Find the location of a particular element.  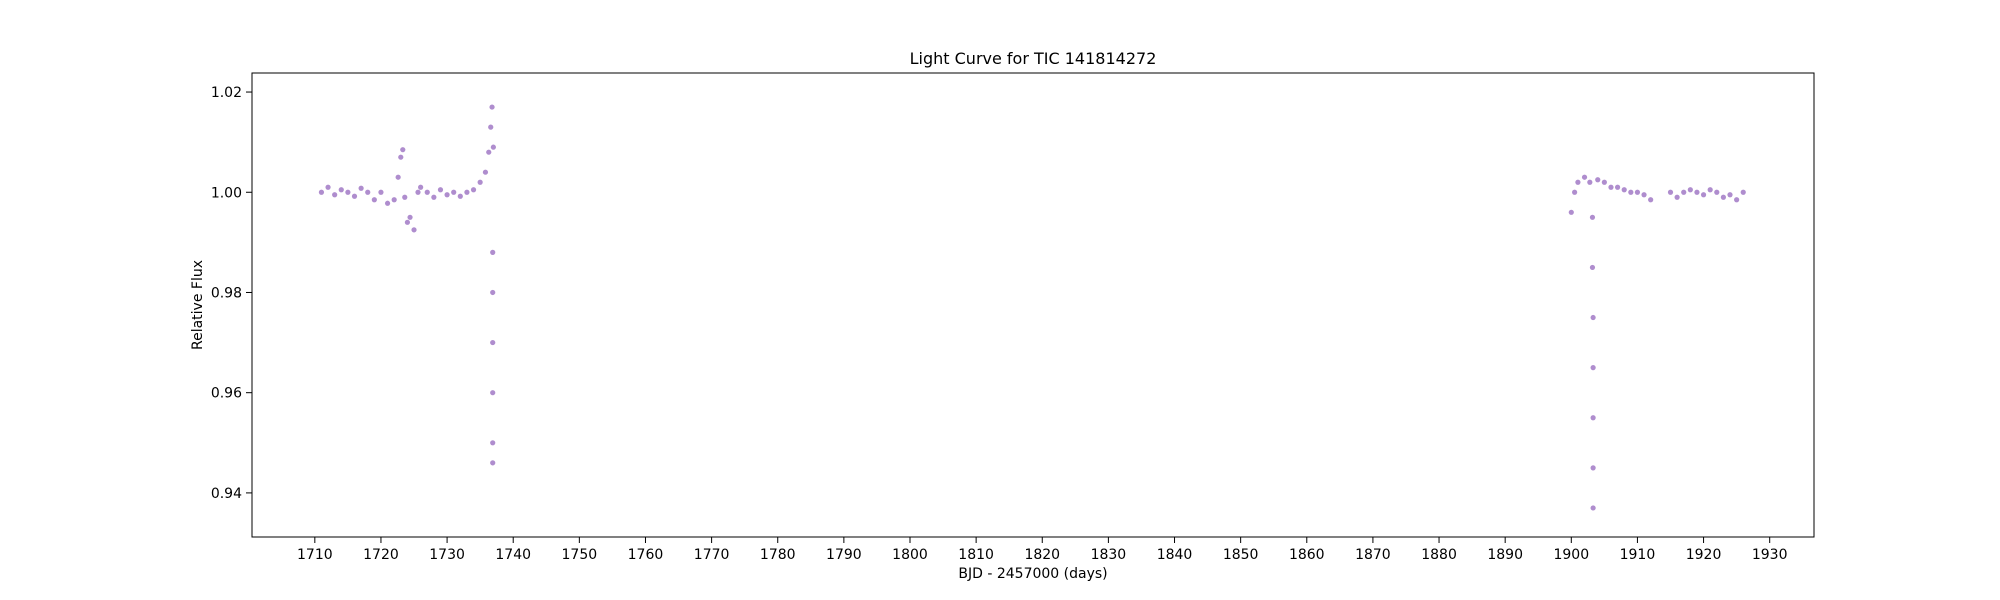

y-axis-label: Relative Flux is located at coordinates (198, 305).